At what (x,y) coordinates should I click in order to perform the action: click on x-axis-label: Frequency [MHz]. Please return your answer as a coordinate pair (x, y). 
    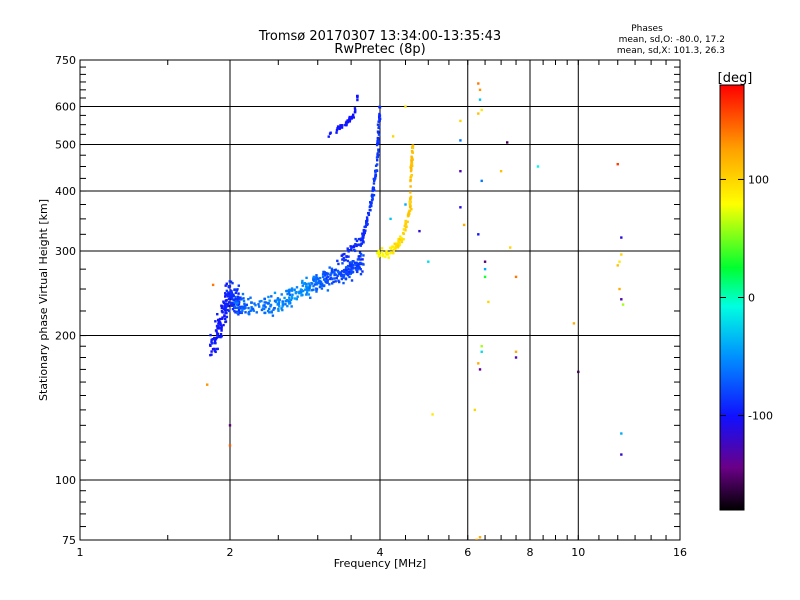
    Looking at the image, I should click on (380, 563).